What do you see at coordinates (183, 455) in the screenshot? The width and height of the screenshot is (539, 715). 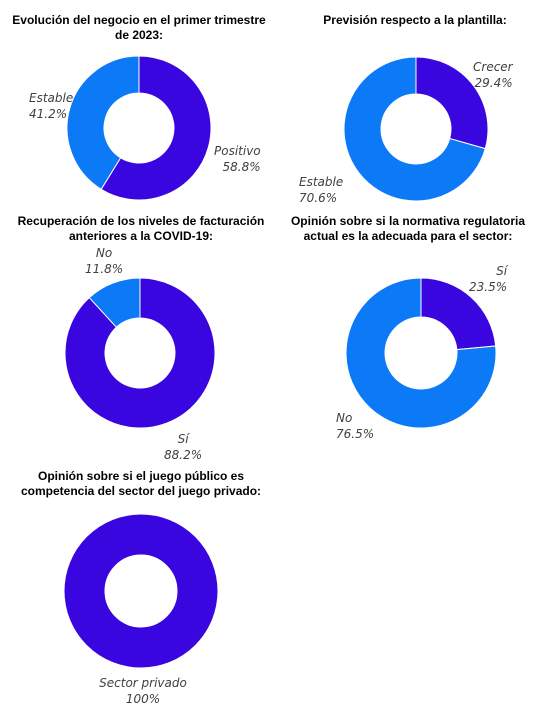 I see `slice-label-value: 88.2%` at bounding box center [183, 455].